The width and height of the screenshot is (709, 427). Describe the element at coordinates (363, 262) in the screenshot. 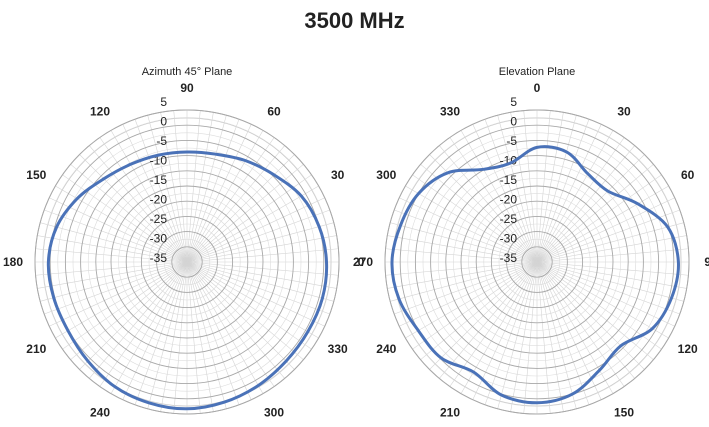

I see `angle-label: 270` at that location.